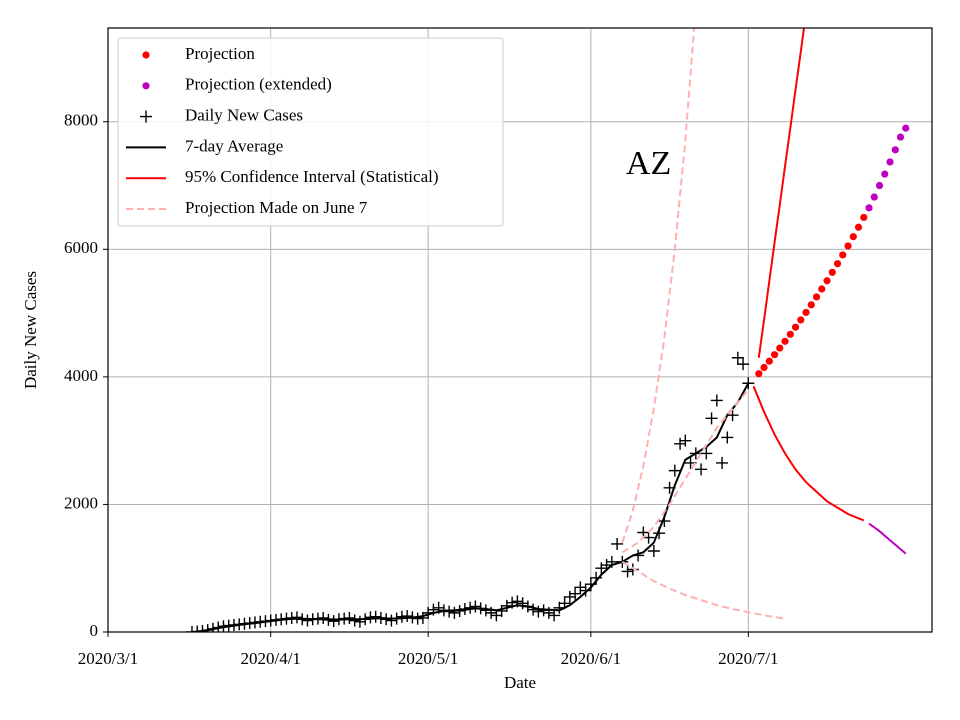 The image size is (960, 720). I want to click on x-tick-label: 2020/6/1, so click(591, 658).